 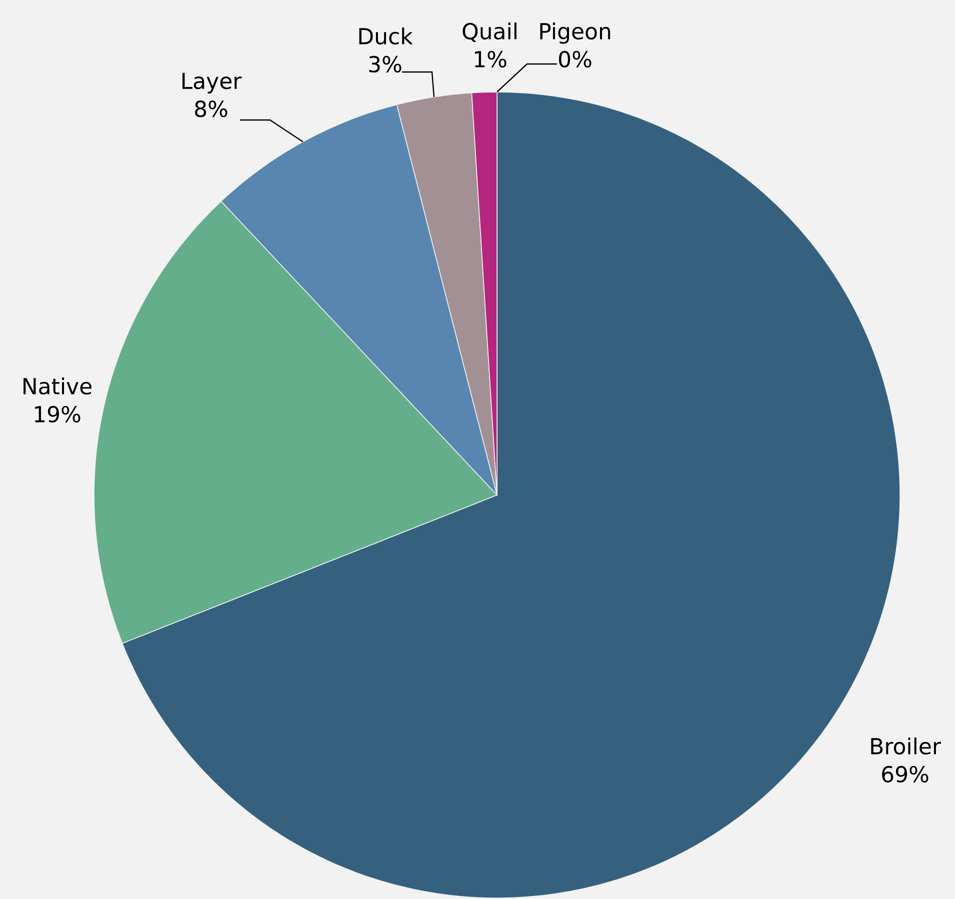 What do you see at coordinates (386, 36) in the screenshot?
I see `slice-label: Duck` at bounding box center [386, 36].